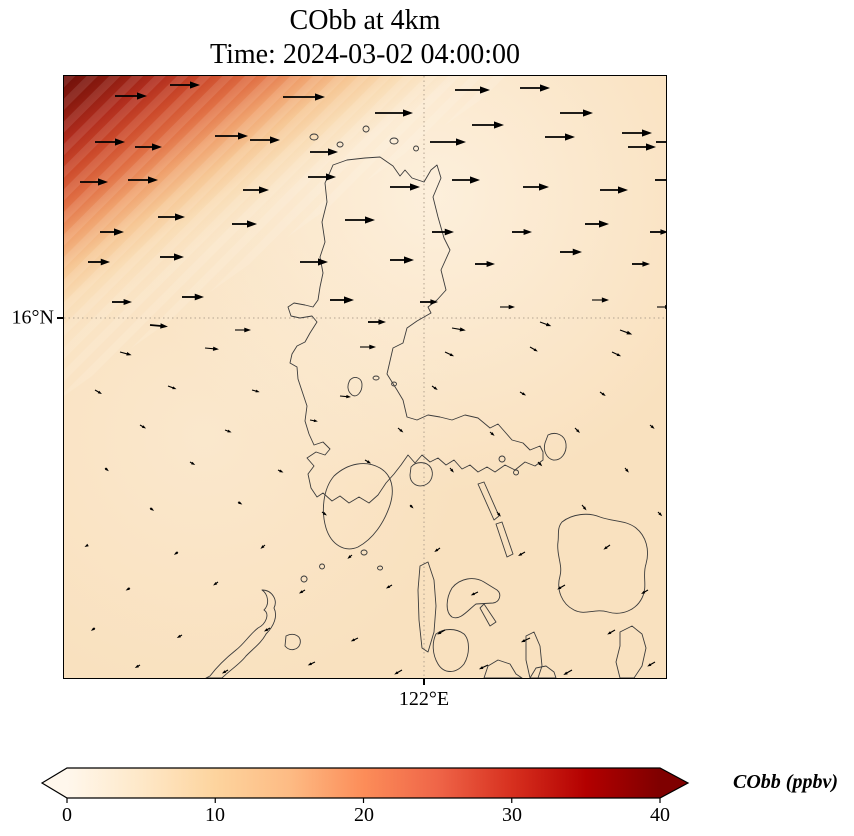 The height and width of the screenshot is (836, 854). Describe the element at coordinates (785, 782) in the screenshot. I see `colorbar-label: CObb (ppbv)` at that location.